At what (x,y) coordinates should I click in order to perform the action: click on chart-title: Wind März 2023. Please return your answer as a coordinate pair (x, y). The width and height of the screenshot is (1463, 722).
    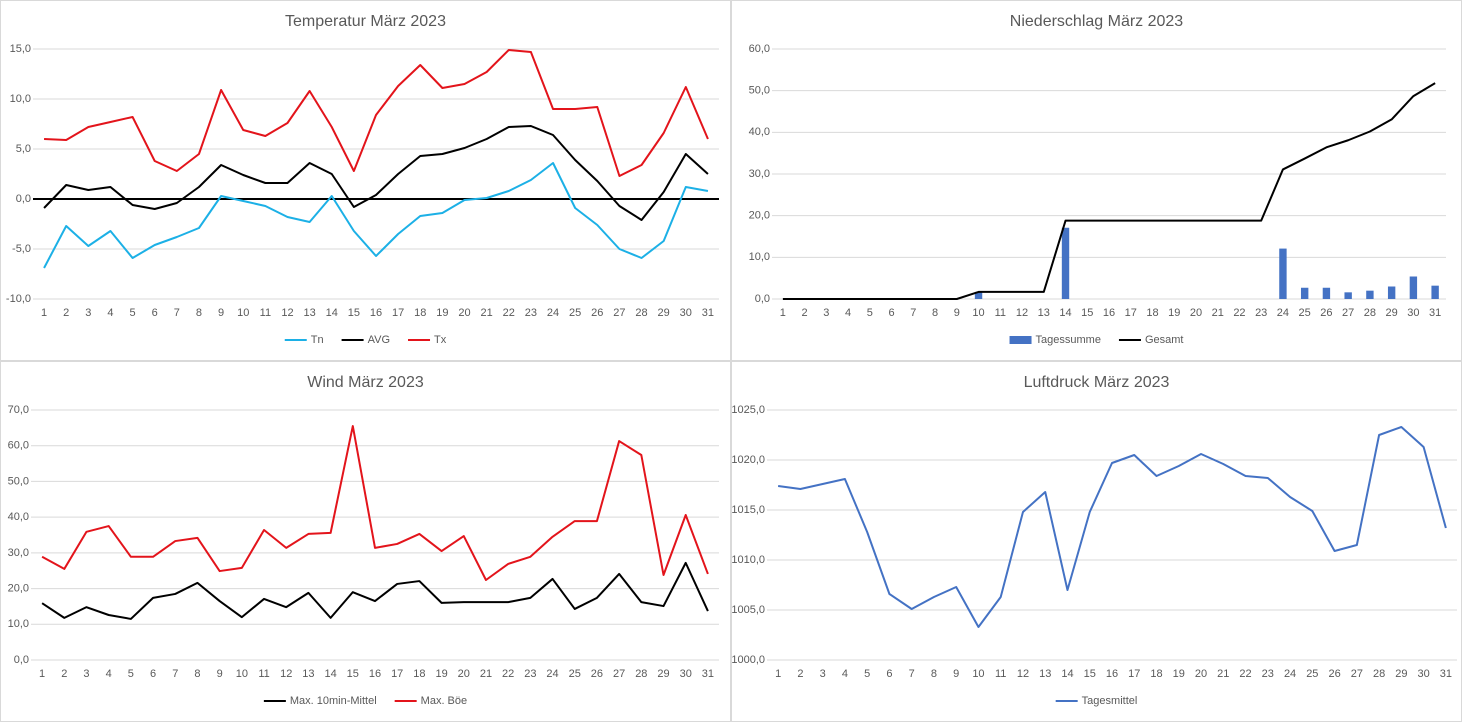
    Looking at the image, I should click on (365, 382).